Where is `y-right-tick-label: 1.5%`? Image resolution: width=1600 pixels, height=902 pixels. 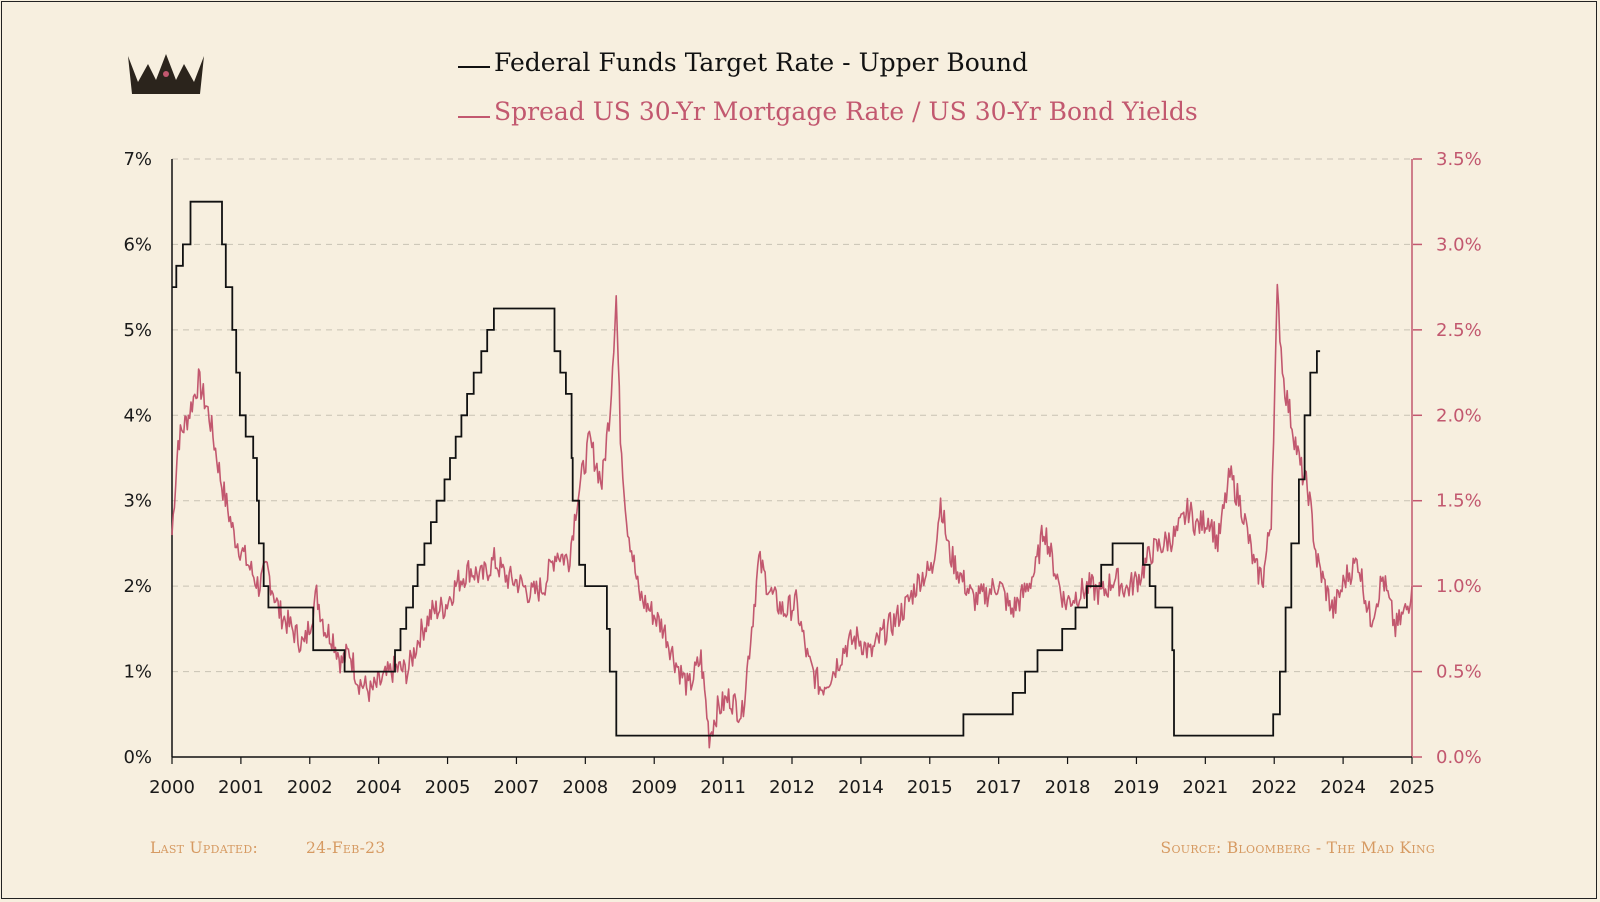
y-right-tick-label: 1.5% is located at coordinates (1459, 501).